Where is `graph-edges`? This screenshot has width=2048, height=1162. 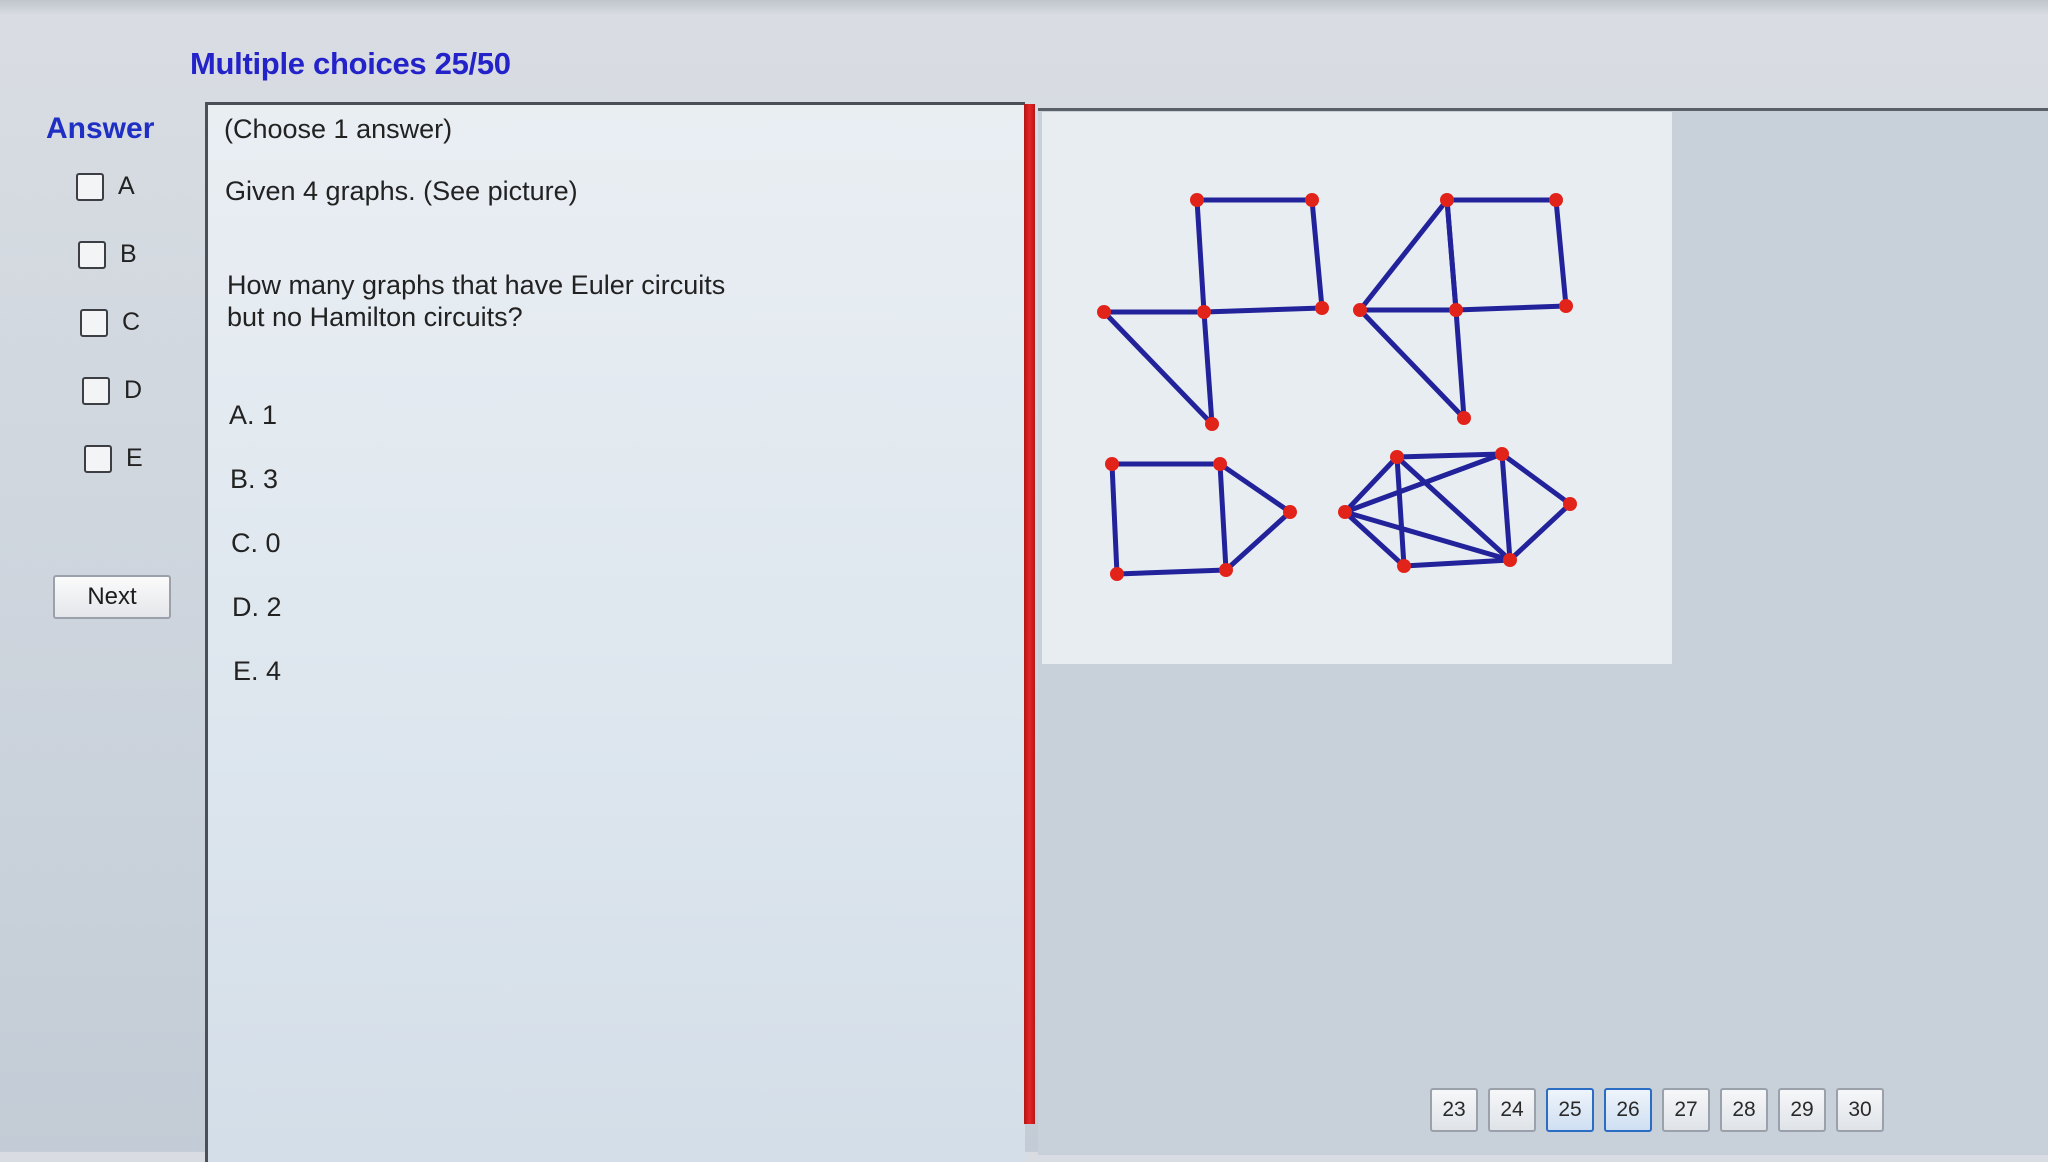 graph-edges is located at coordinates (1337, 387).